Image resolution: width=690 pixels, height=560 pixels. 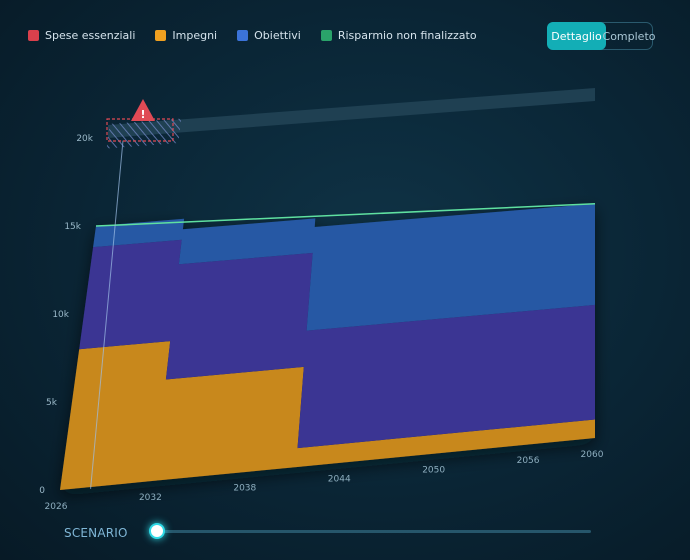 I want to click on hatch-region, so click(x=144, y=133).